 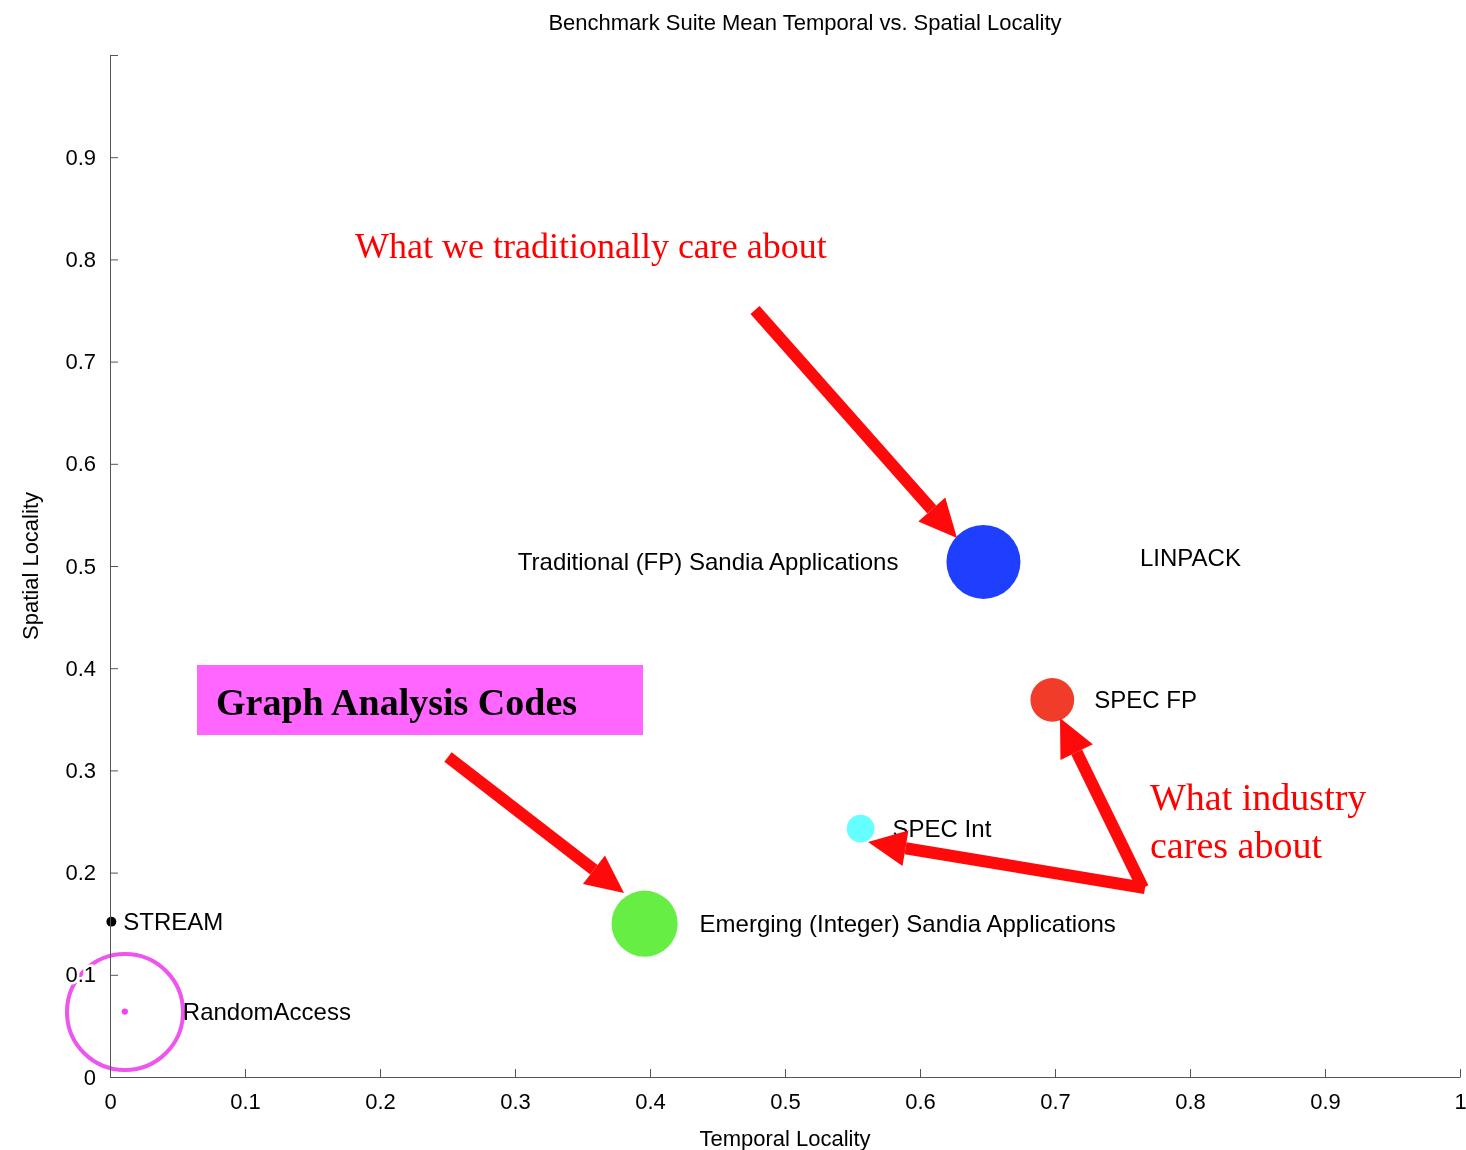 What do you see at coordinates (805, 22) in the screenshot?
I see `chart-title: Benchmark Suite Mean Temporal vs. Spatial Locality` at bounding box center [805, 22].